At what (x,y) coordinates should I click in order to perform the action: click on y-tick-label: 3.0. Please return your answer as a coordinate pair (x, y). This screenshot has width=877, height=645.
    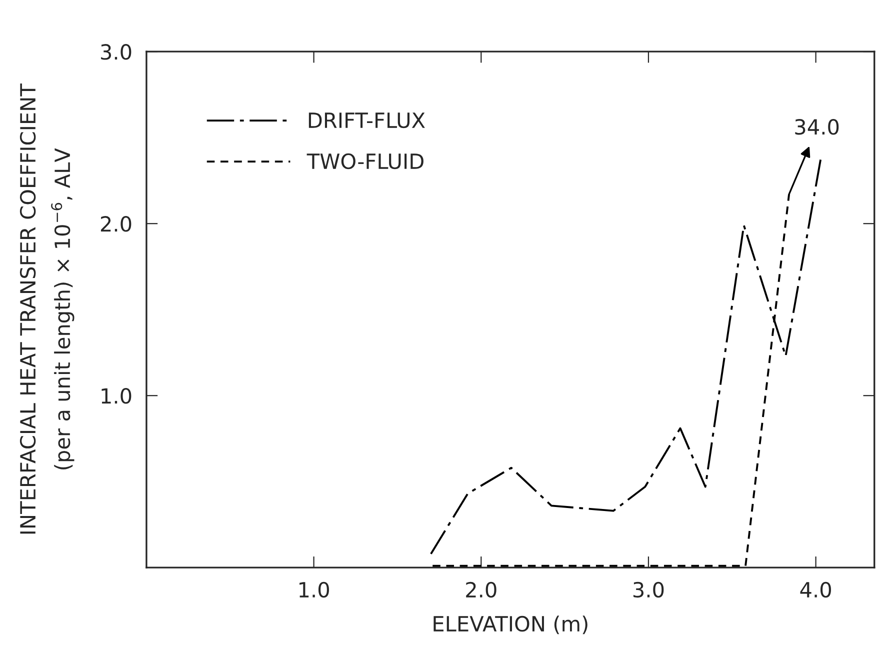
    Looking at the image, I should click on (116, 52).